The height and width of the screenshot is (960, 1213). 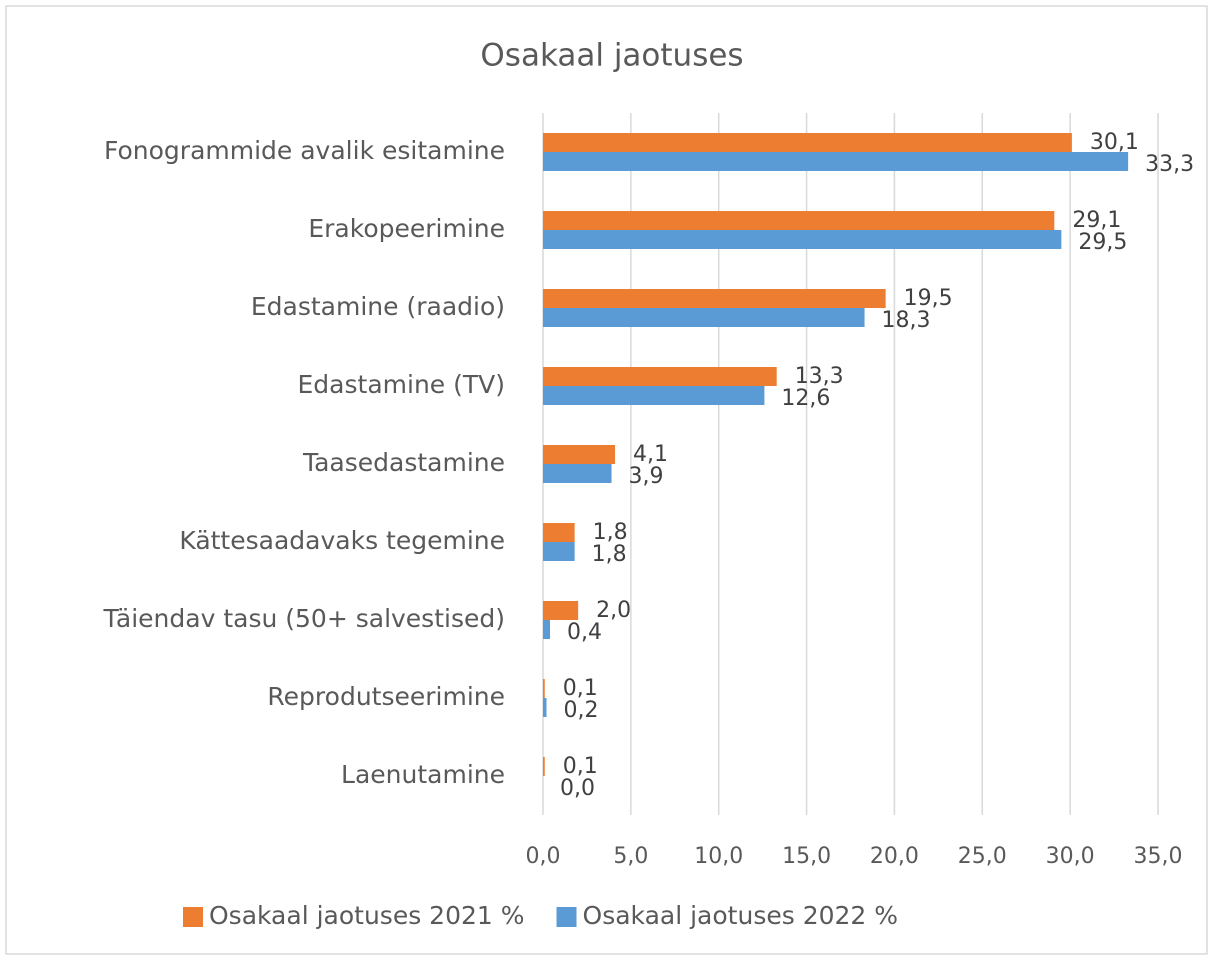 What do you see at coordinates (406, 228) in the screenshot?
I see `y-tick-label: Erakopeerimine` at bounding box center [406, 228].